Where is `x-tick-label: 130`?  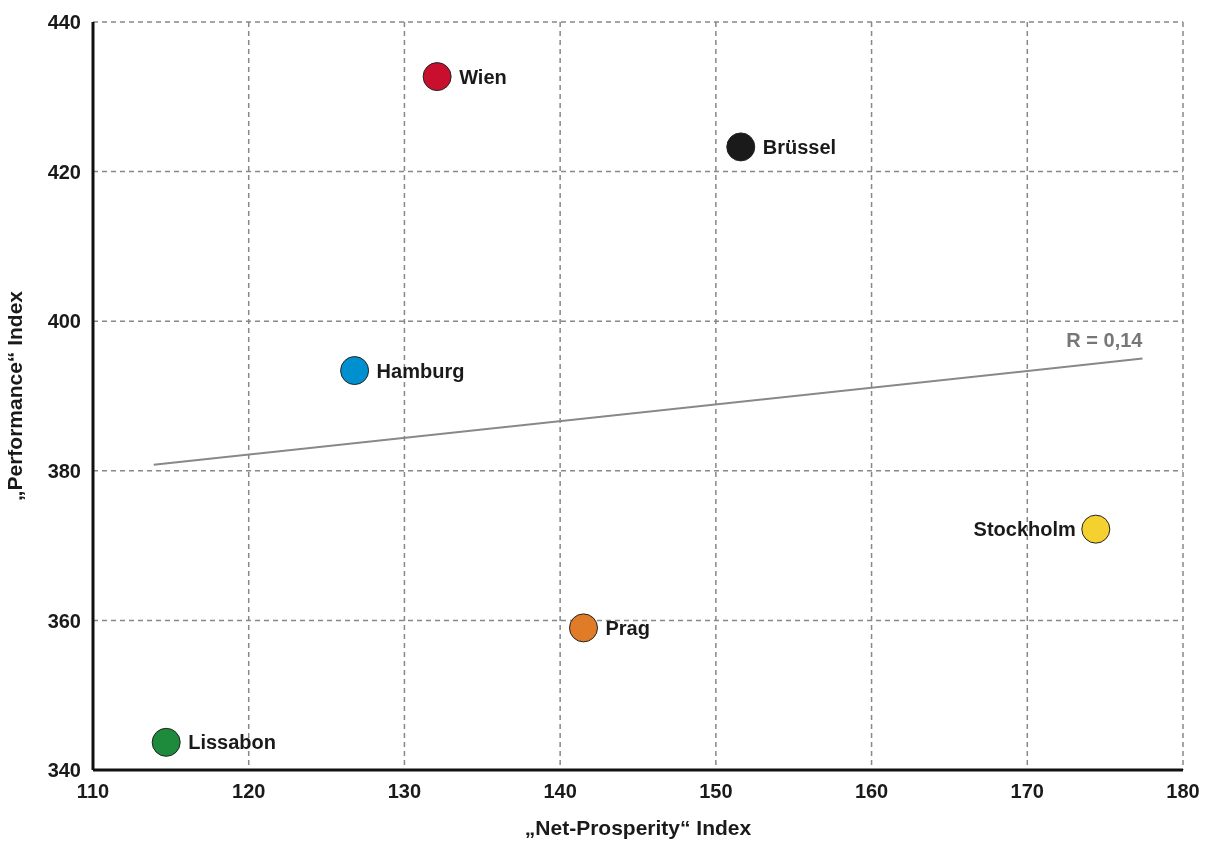 x-tick-label: 130 is located at coordinates (404, 791).